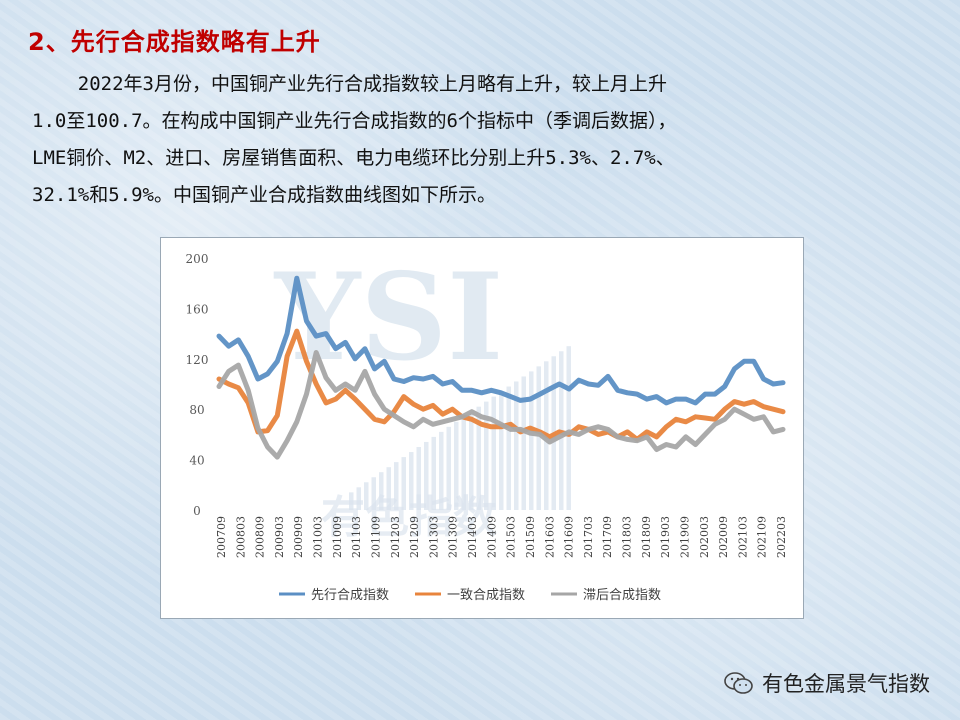 The image size is (960, 720). I want to click on x-tick-label: 200809, so click(260, 537).